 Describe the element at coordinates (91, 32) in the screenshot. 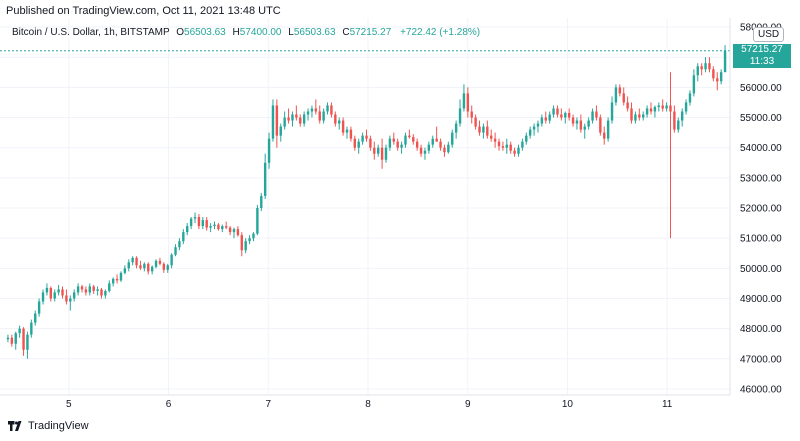

I see `symbol-title: Bitcoin / U.S. Dollar, 1h, BITSTAMP` at that location.